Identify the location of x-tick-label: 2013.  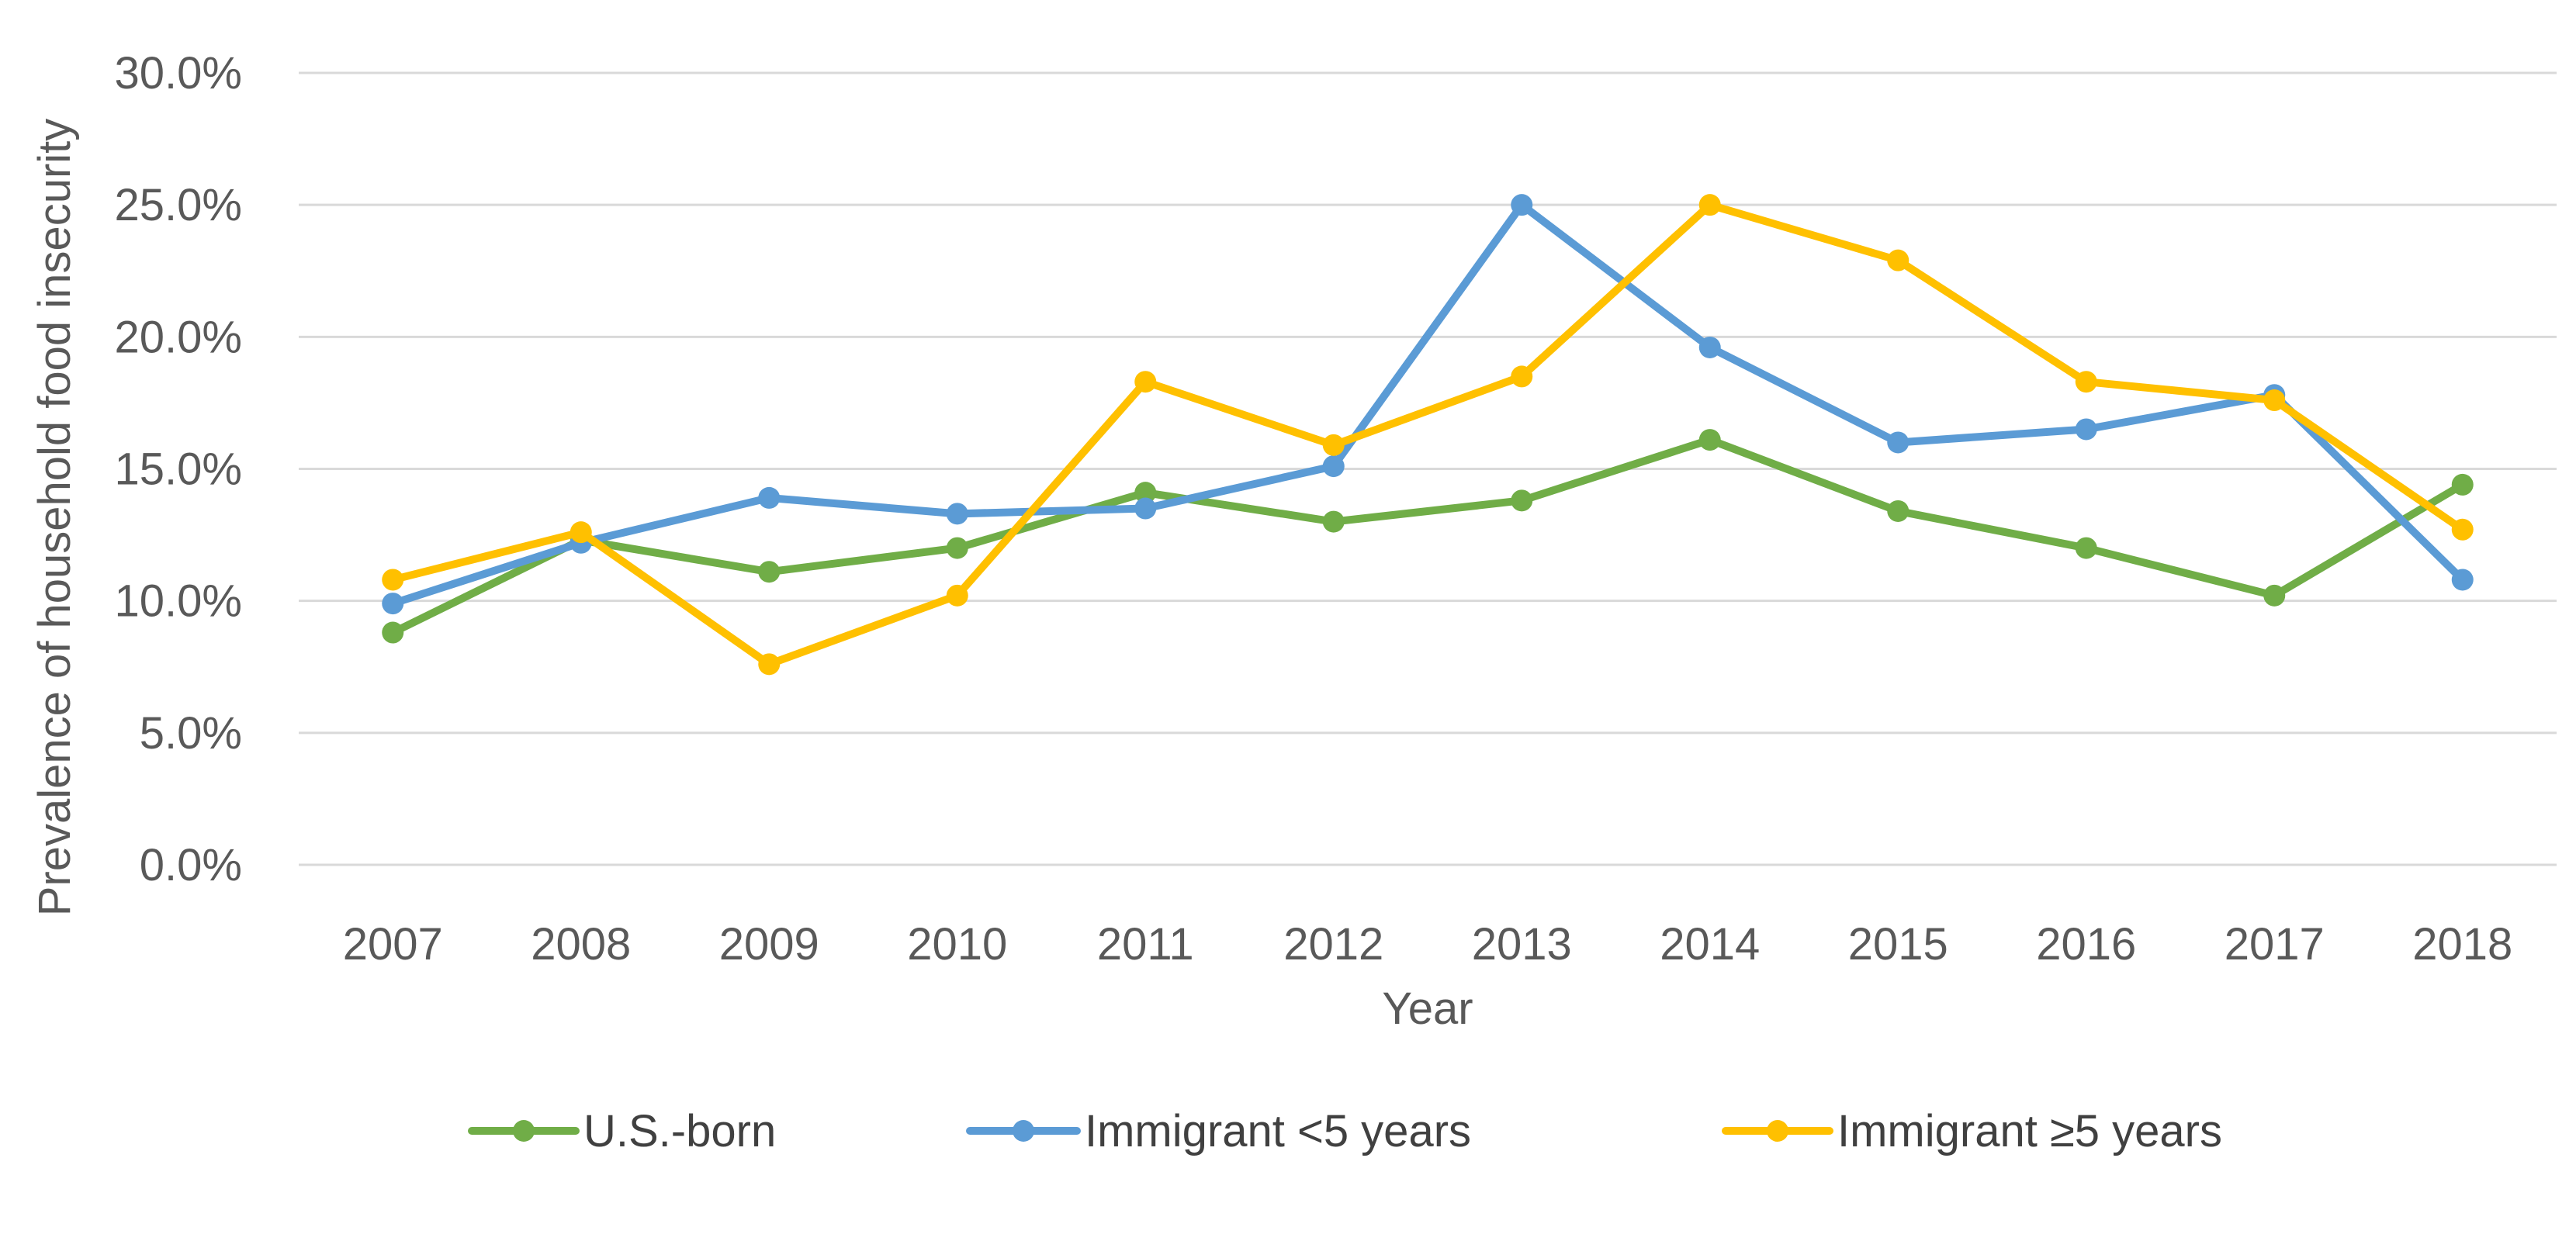
(1522, 944).